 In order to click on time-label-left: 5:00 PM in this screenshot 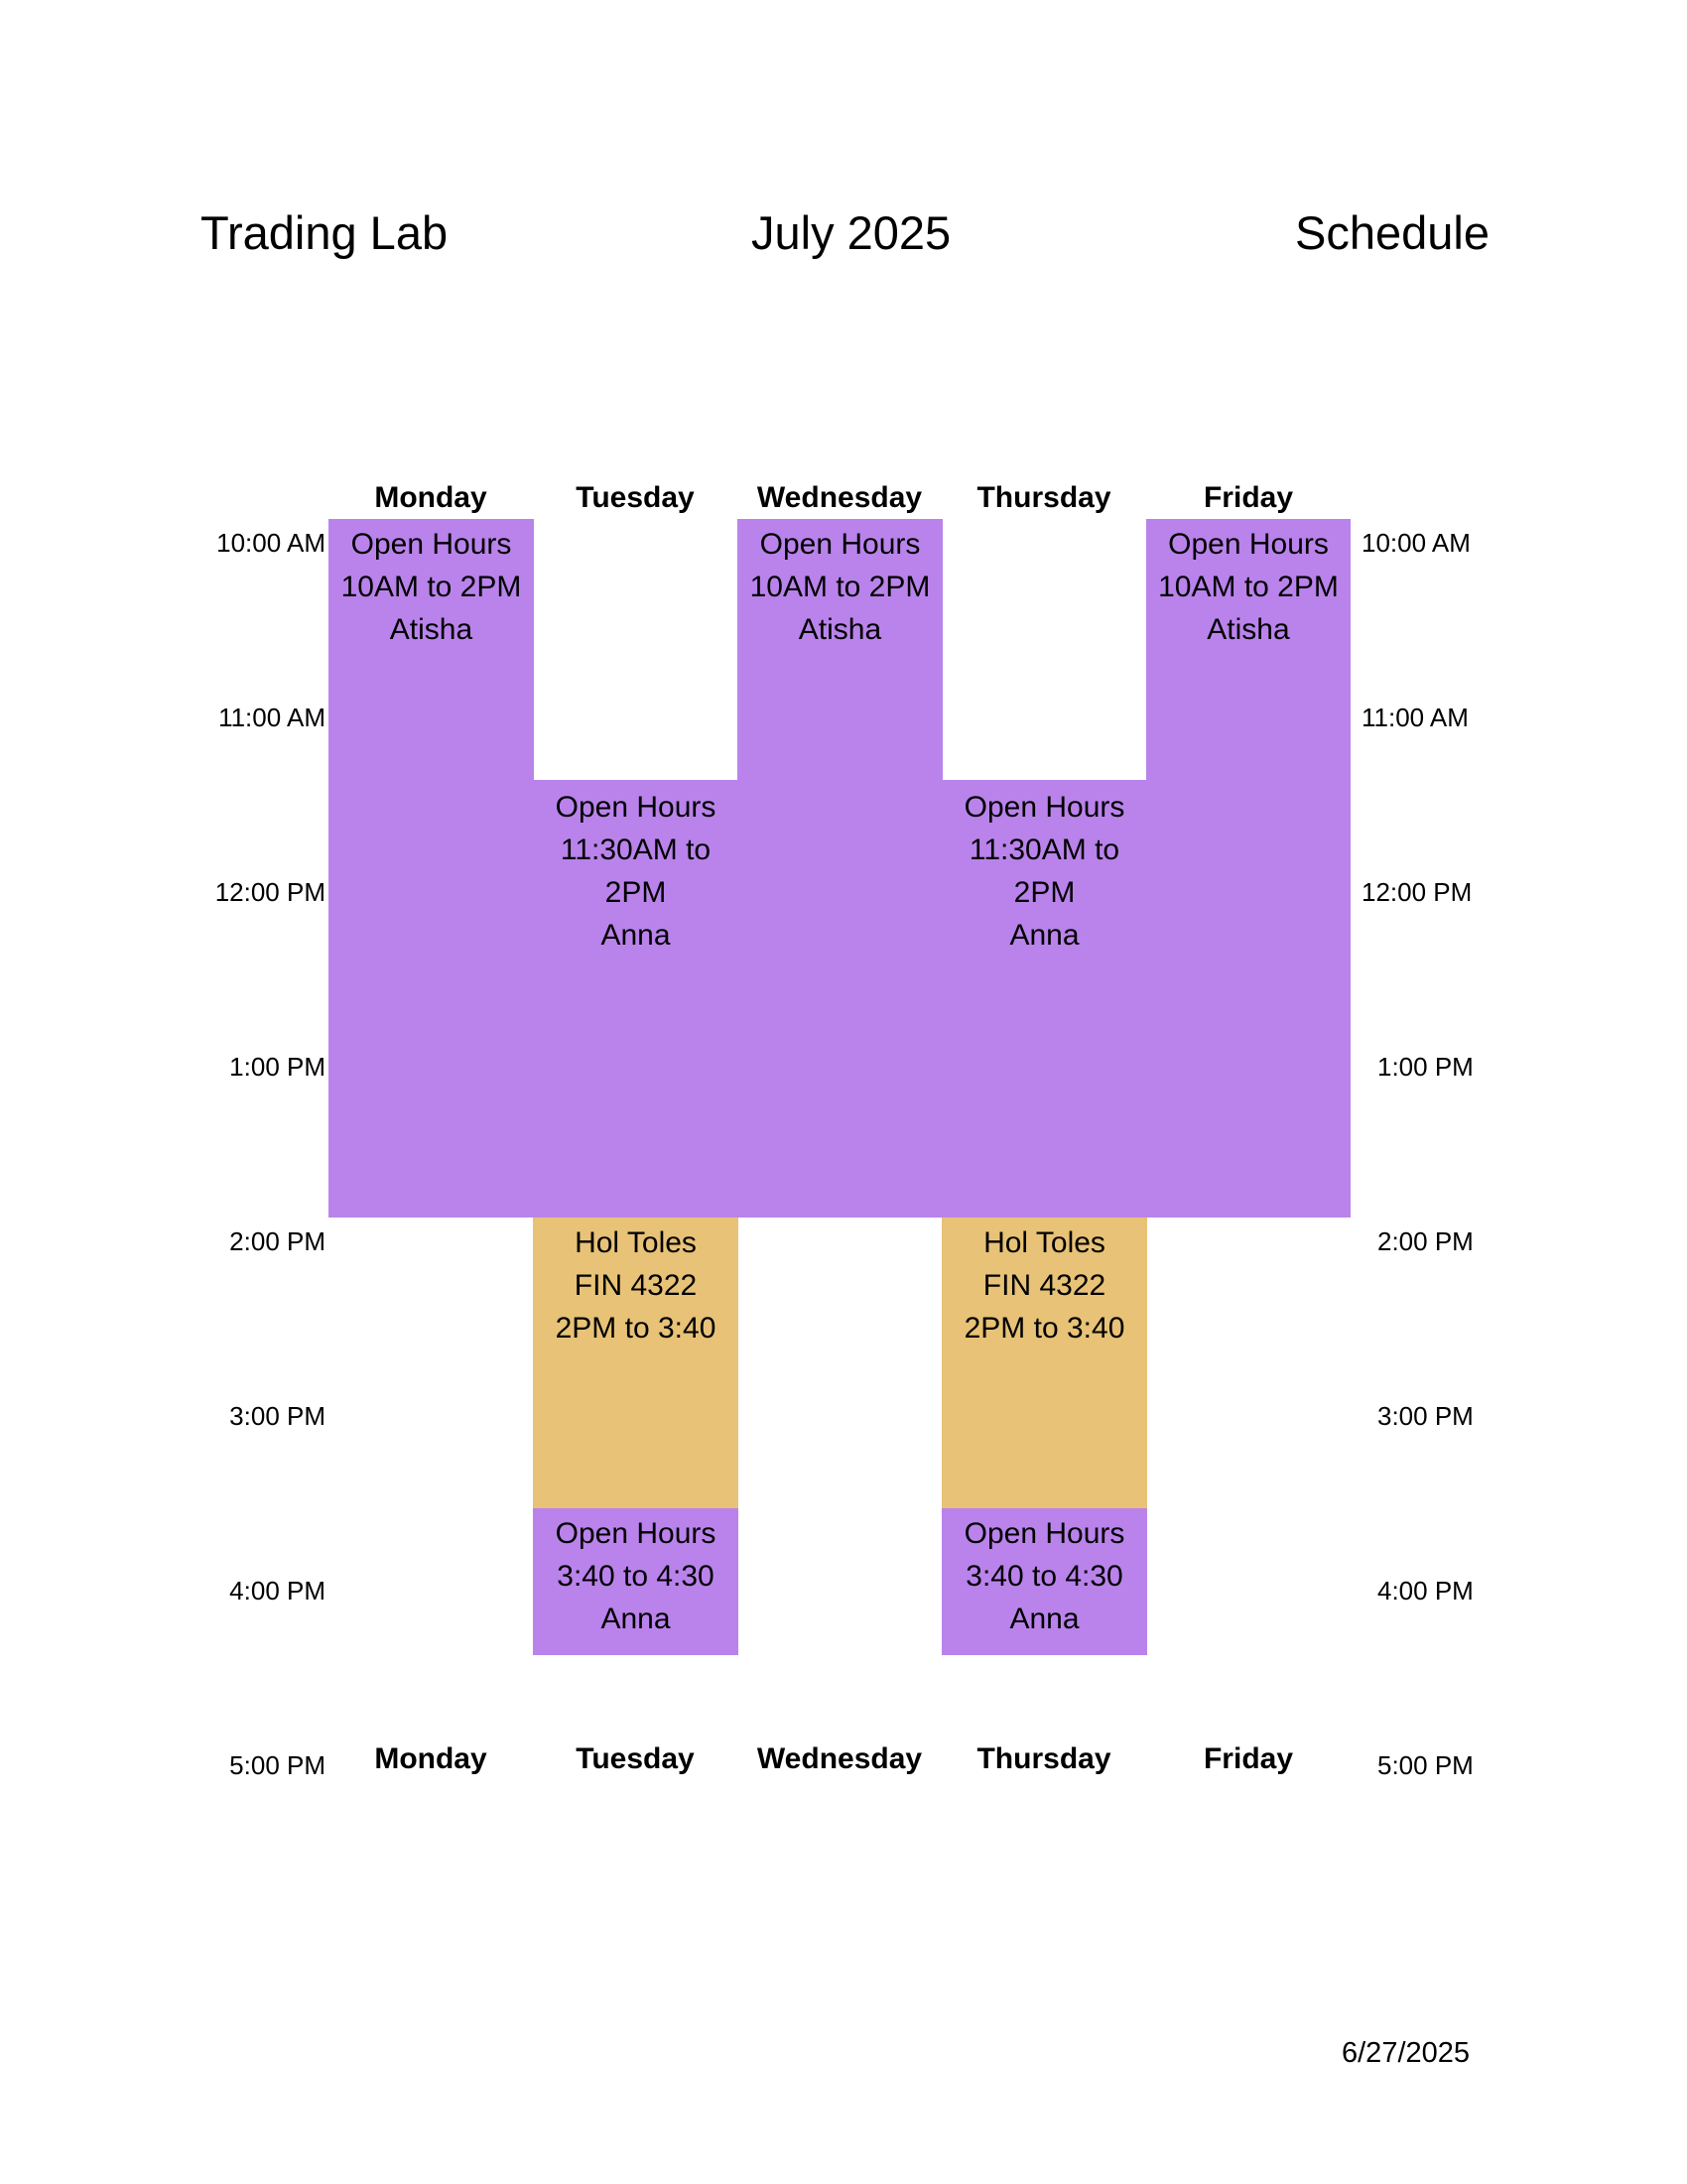, I will do `click(277, 1765)`.